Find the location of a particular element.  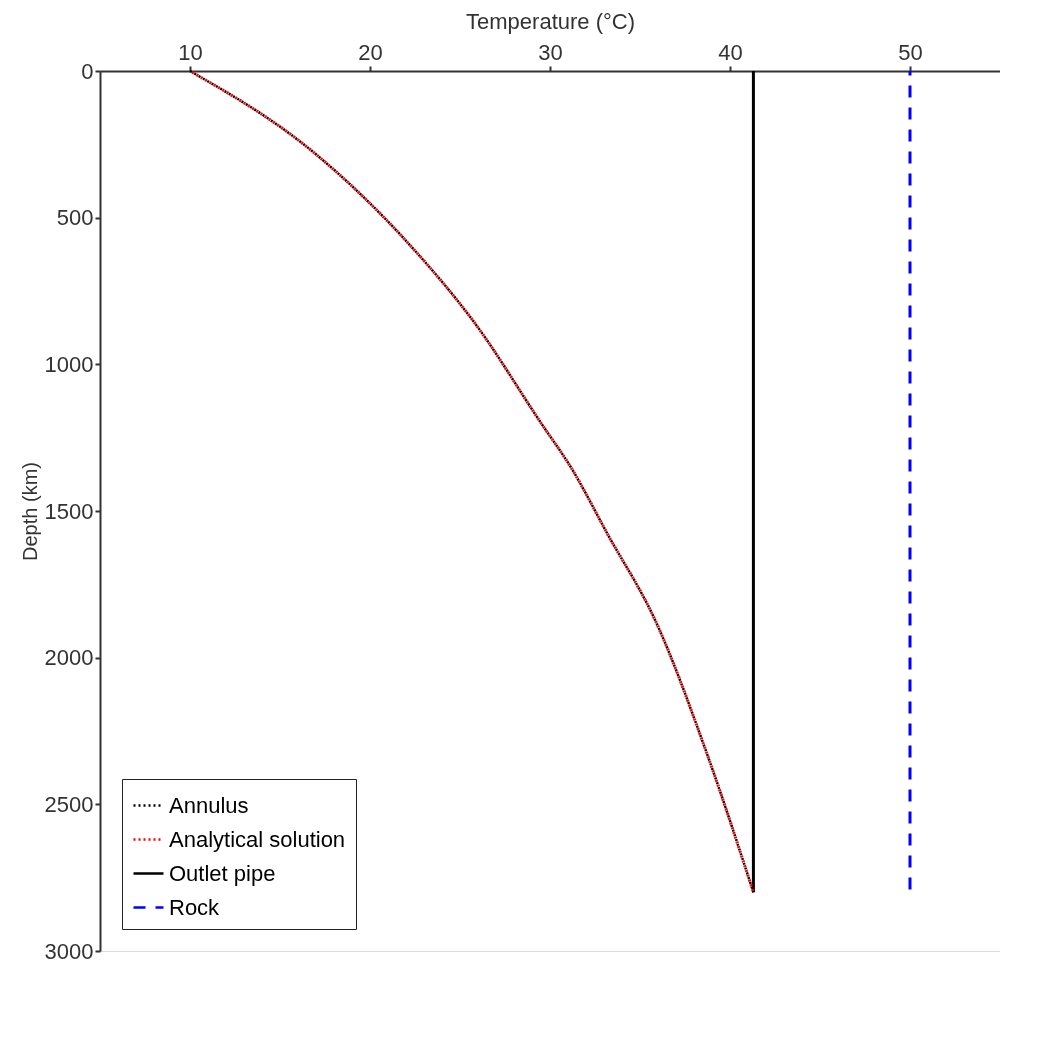

y-tick-label: 500 is located at coordinates (75, 218).